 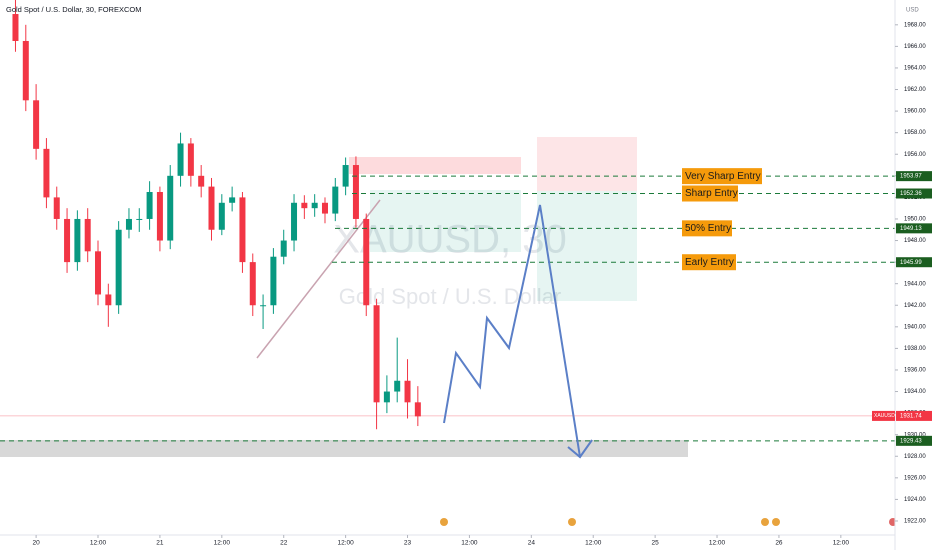 I want to click on y-tick-label: 1934.00, so click(x=915, y=392).